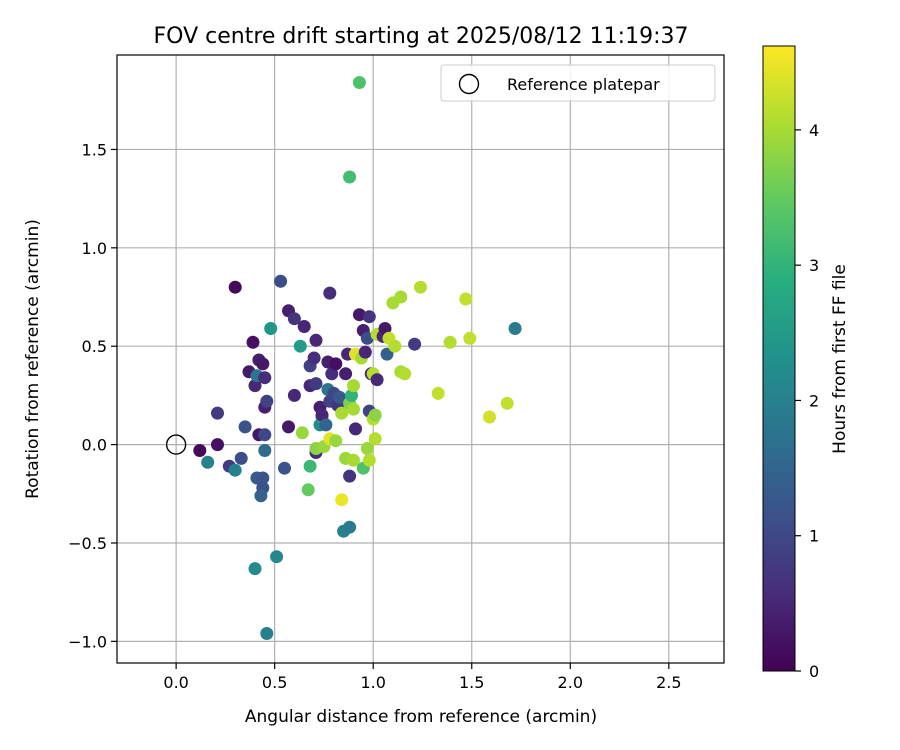 Image resolution: width=900 pixels, height=750 pixels. Describe the element at coordinates (779, 358) in the screenshot. I see `colorbar-gradient` at that location.